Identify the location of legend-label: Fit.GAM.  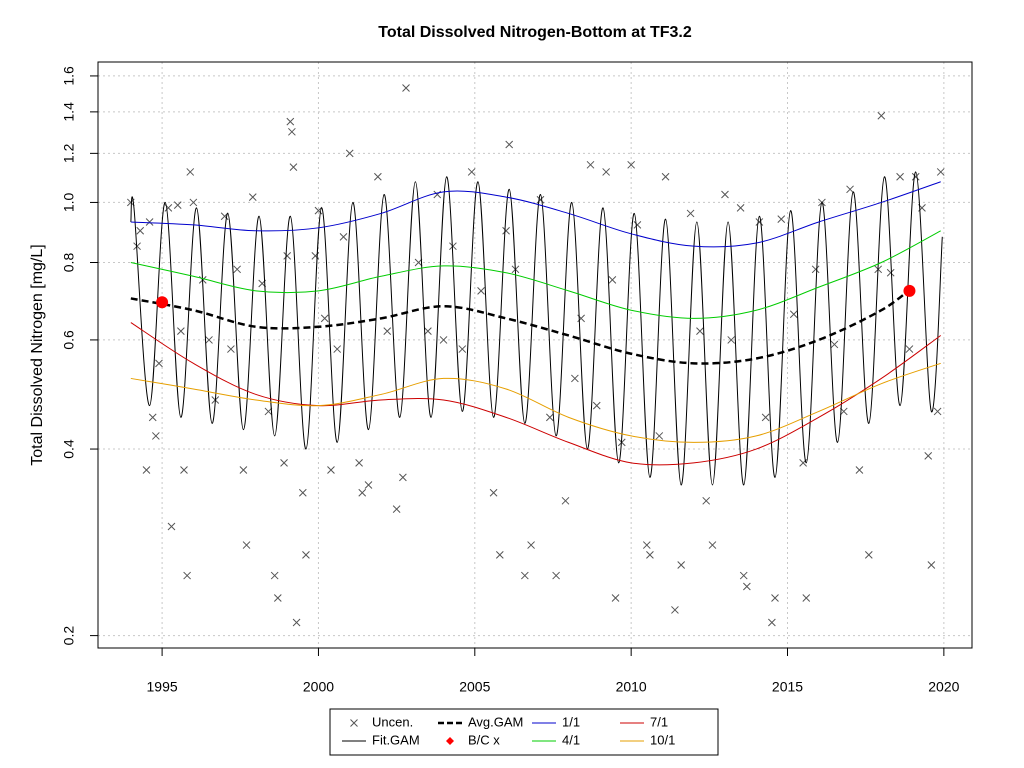
(396, 739).